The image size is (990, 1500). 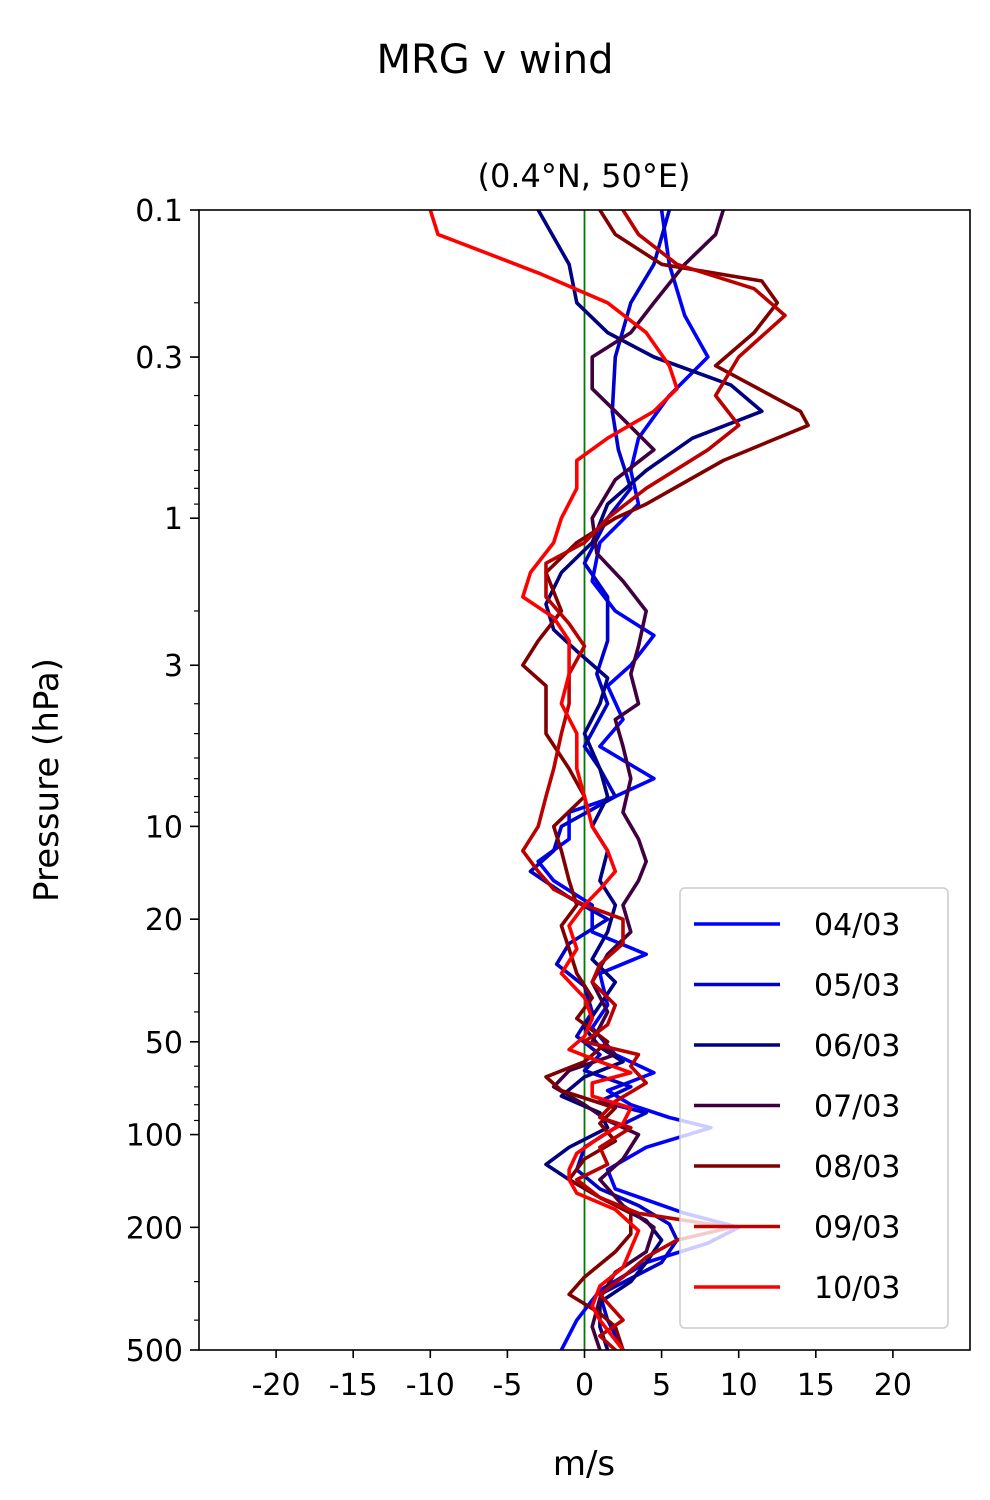 I want to click on x-tick-label: -5, so click(x=507, y=1385).